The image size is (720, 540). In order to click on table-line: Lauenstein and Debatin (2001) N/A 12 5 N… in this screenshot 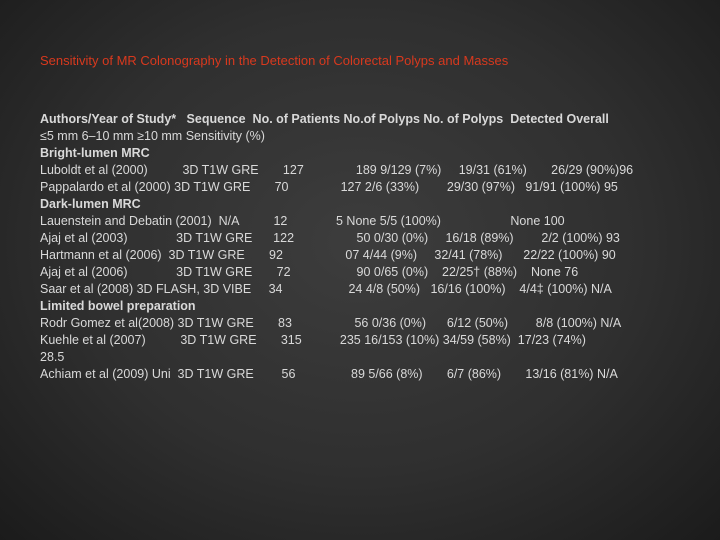, I will do `click(302, 221)`.